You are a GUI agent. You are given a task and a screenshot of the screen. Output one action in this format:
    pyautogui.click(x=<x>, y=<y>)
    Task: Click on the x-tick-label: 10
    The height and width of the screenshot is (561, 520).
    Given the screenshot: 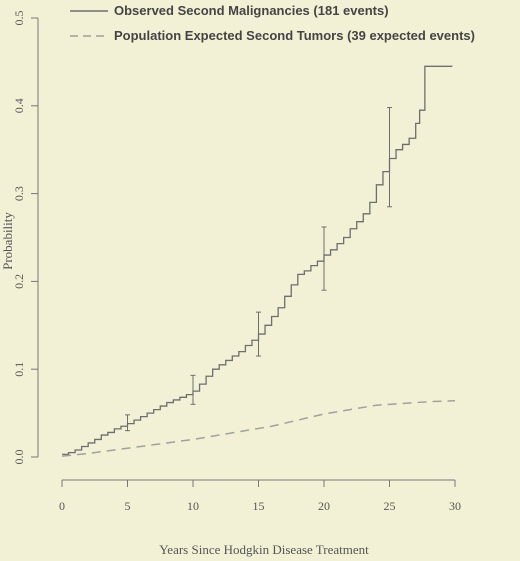 What is the action you would take?
    pyautogui.click(x=193, y=506)
    